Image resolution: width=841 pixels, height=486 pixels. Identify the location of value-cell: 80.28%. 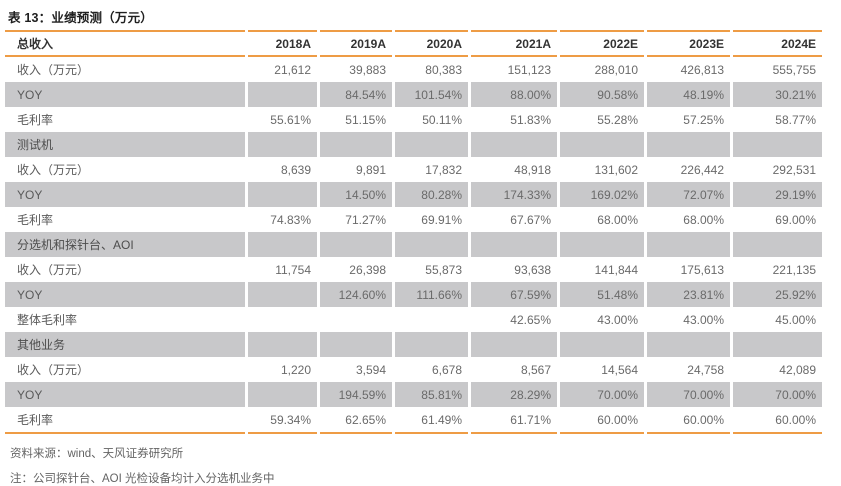
(431, 194).